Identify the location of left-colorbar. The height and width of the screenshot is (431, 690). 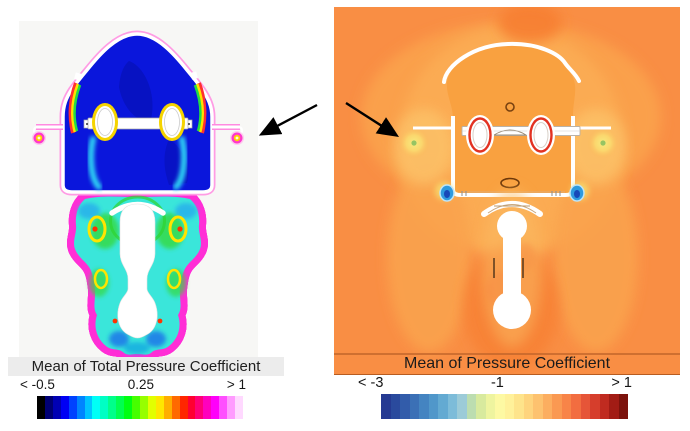
(140, 407).